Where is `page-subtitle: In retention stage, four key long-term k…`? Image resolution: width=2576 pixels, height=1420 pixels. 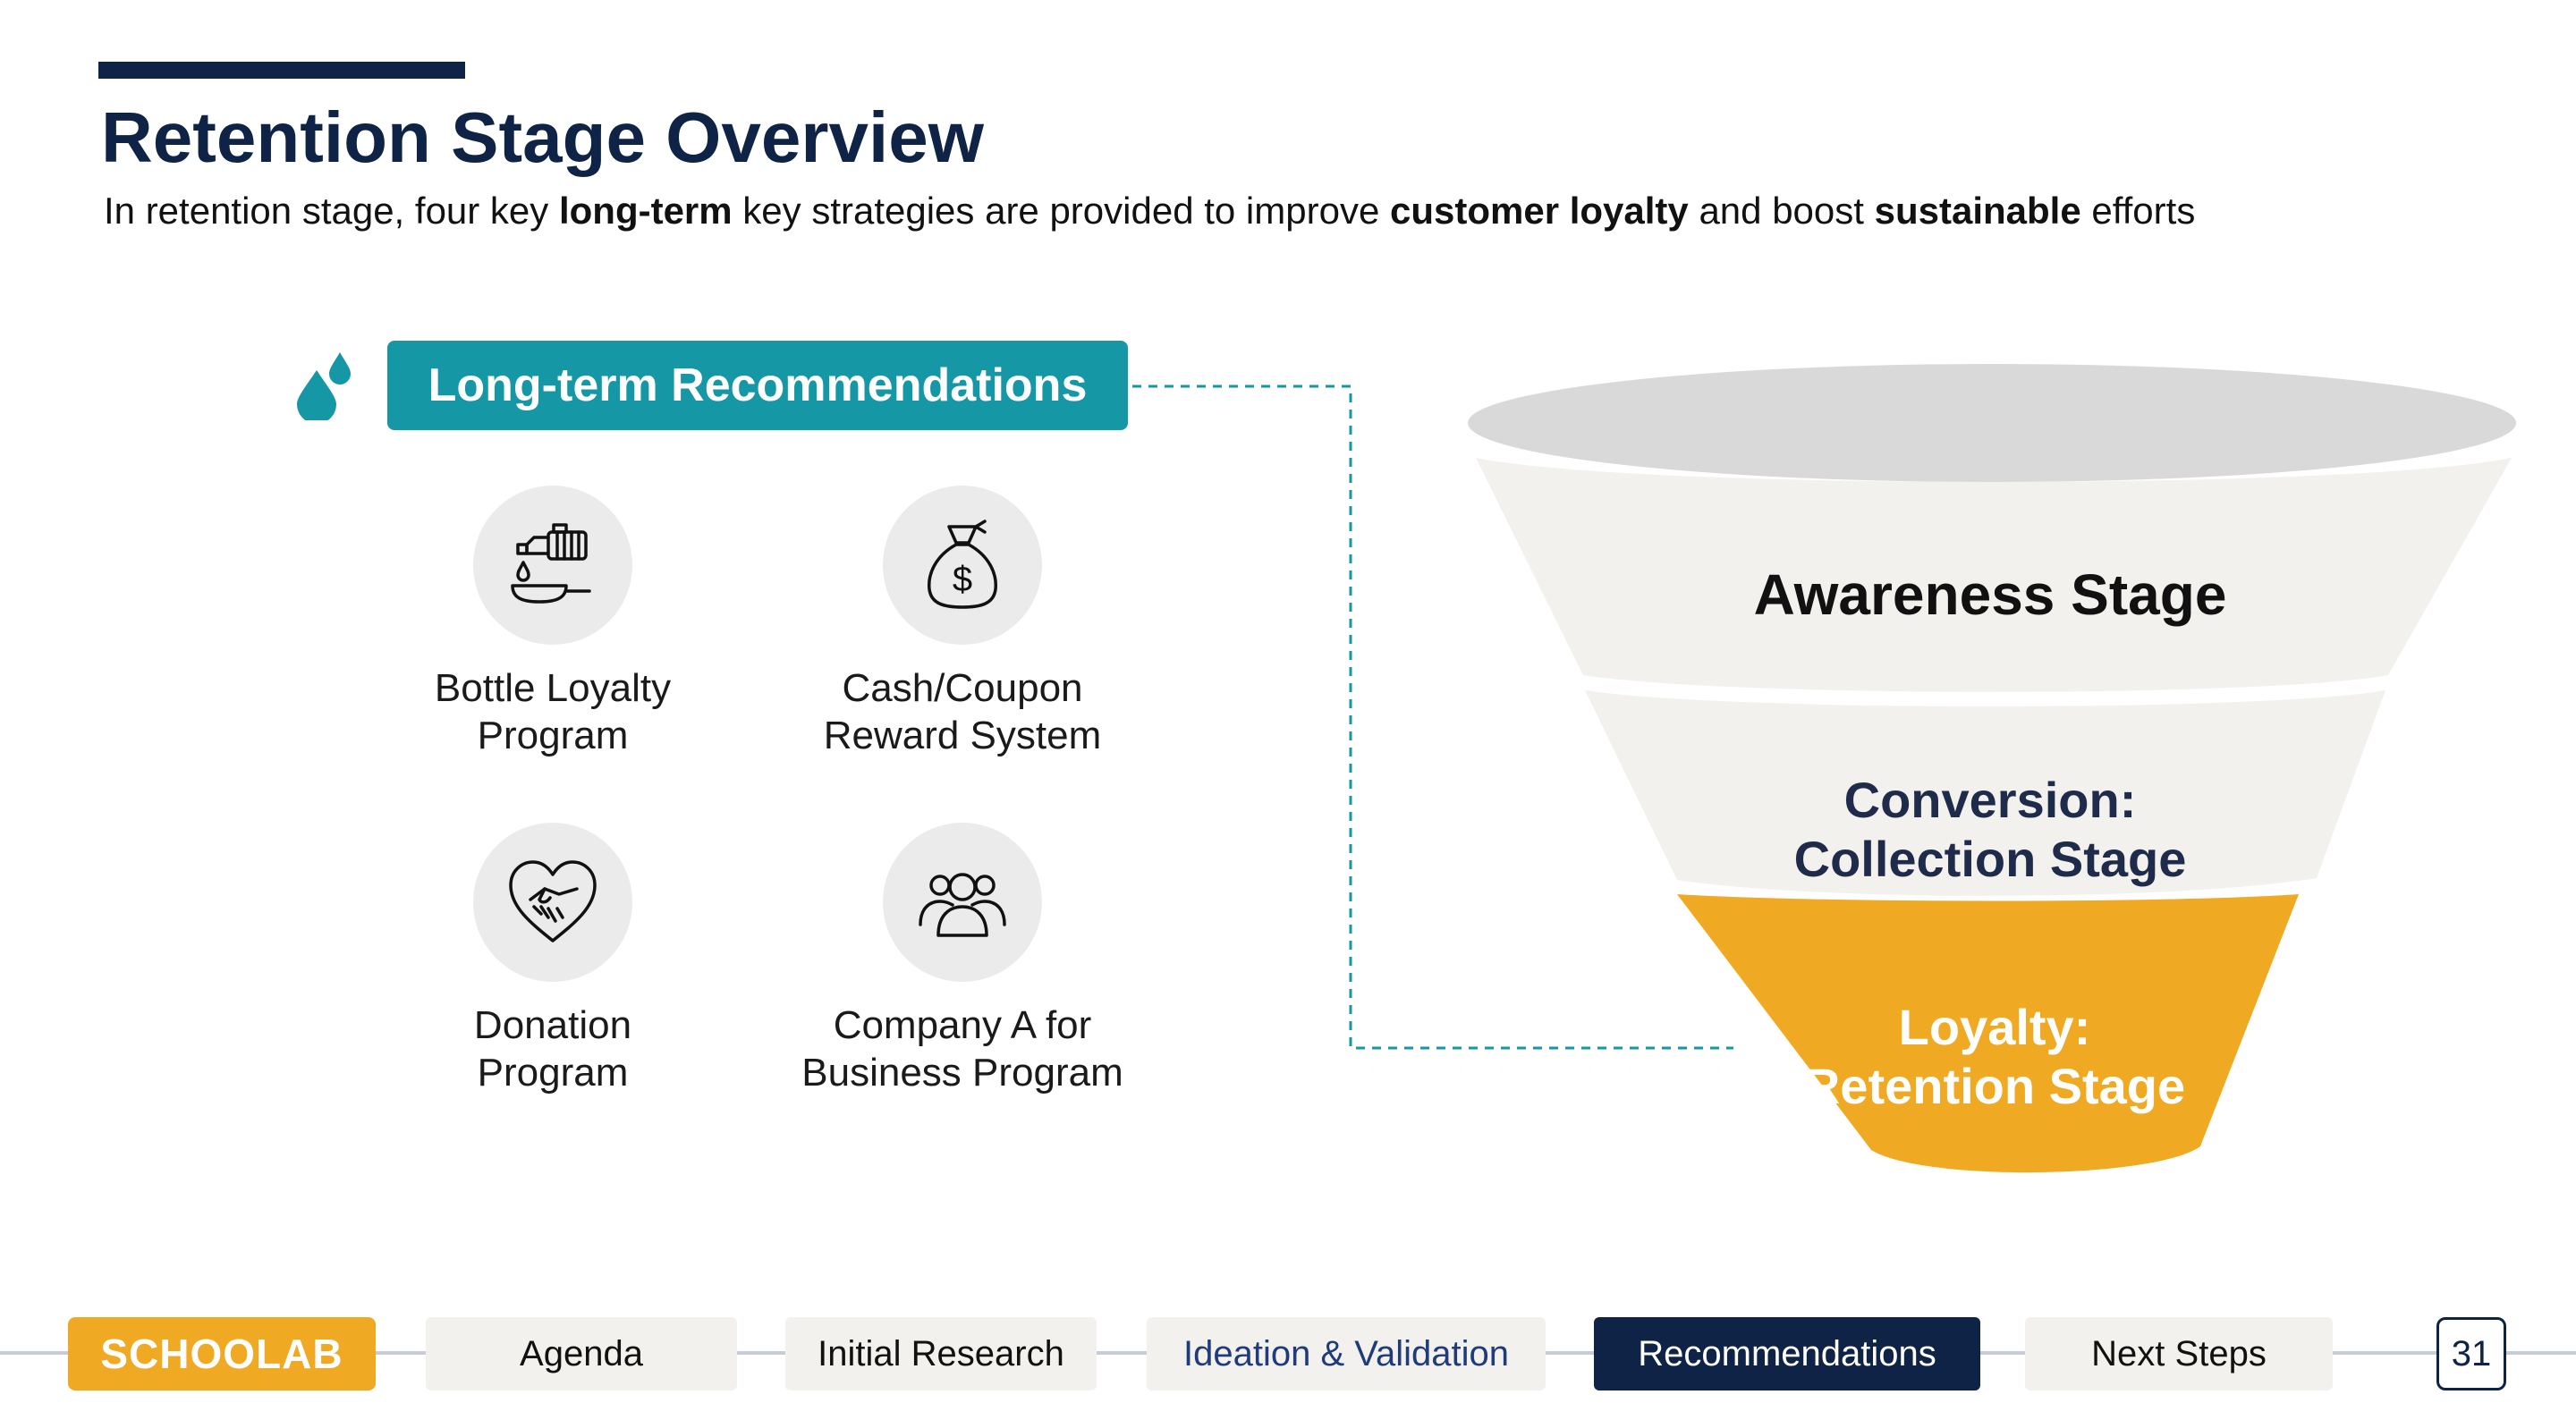 page-subtitle: In retention stage, four key long-term k… is located at coordinates (1150, 211).